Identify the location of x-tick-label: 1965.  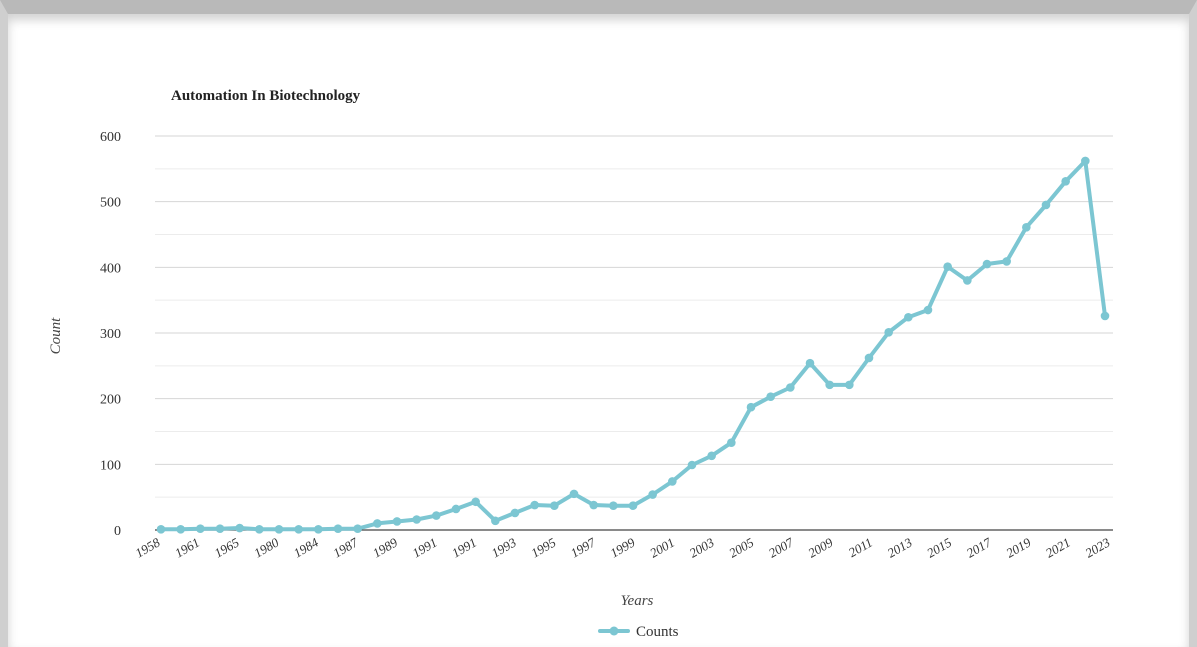
(227, 547).